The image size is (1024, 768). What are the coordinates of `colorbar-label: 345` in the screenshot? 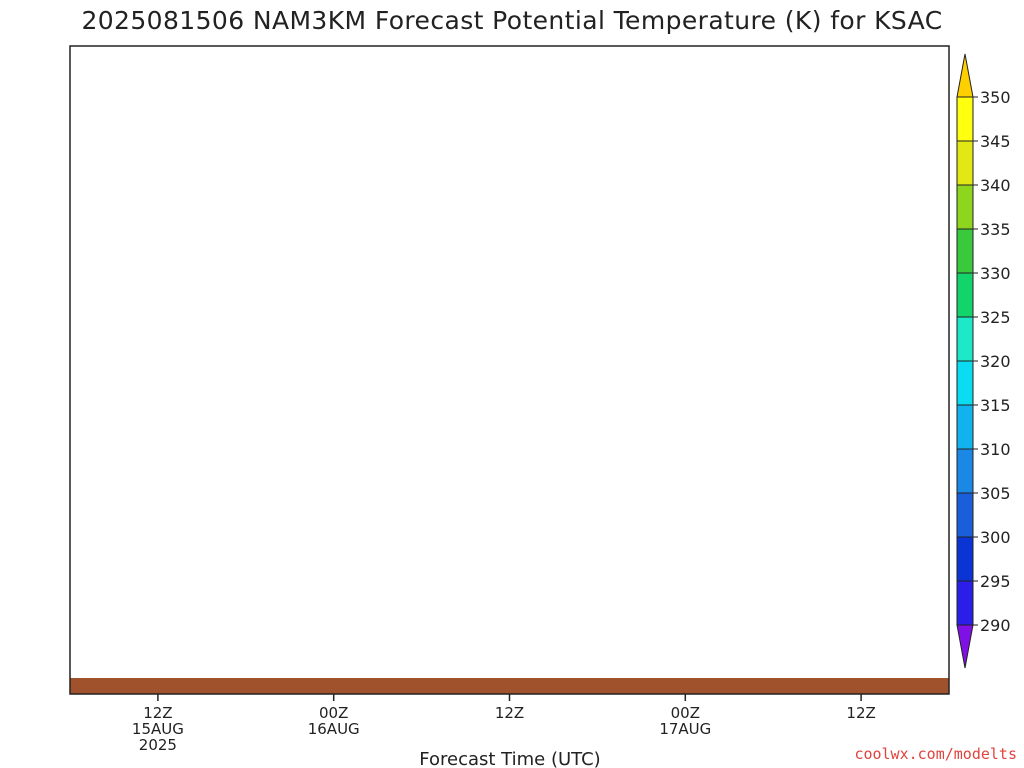 It's located at (995, 141).